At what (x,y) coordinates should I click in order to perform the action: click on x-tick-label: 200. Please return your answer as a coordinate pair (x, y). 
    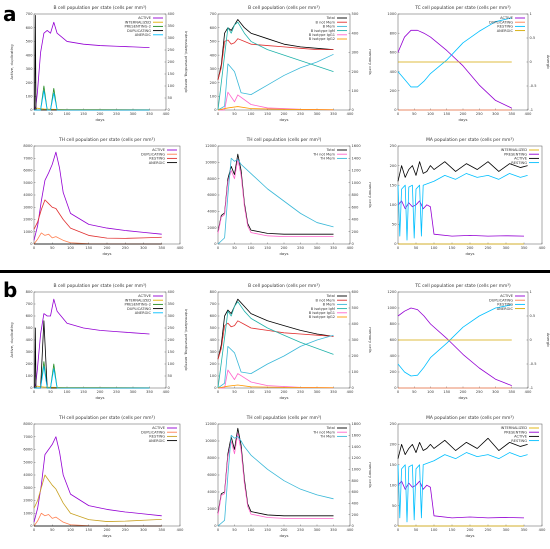
    Looking at the image, I should click on (108, 530).